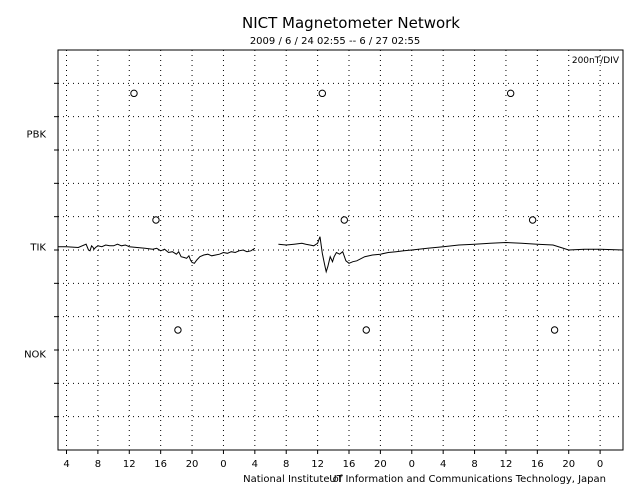  What do you see at coordinates (37, 248) in the screenshot?
I see `station-label-tik: TIK` at bounding box center [37, 248].